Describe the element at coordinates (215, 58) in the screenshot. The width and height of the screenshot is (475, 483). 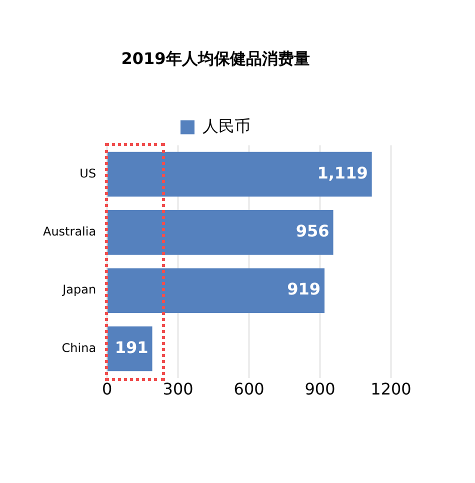
I see `chart-title: 2019年人均保健品消费量` at that location.